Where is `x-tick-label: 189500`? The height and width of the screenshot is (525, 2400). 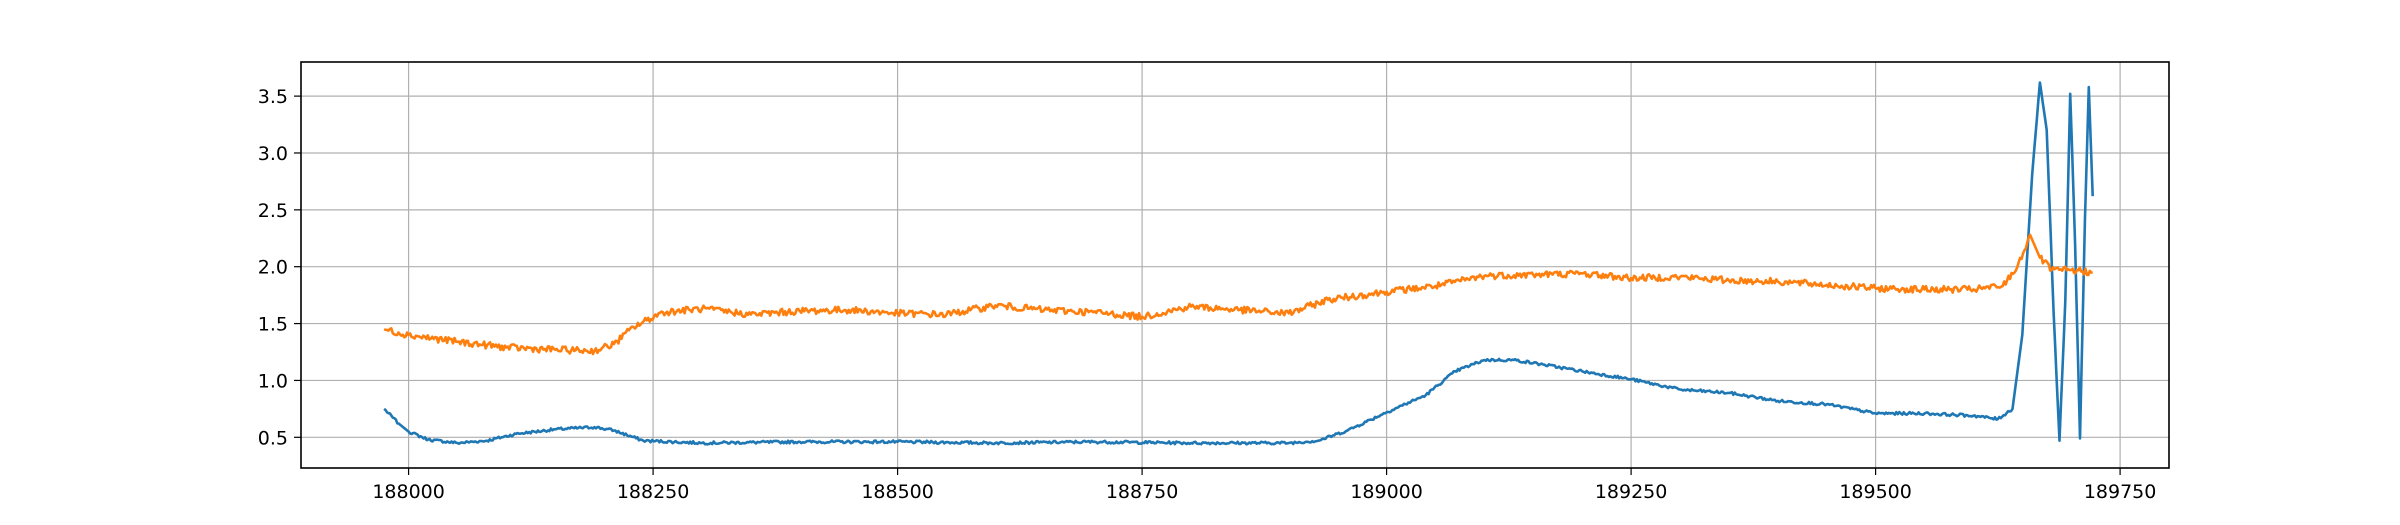
x-tick-label: 189500 is located at coordinates (1875, 492).